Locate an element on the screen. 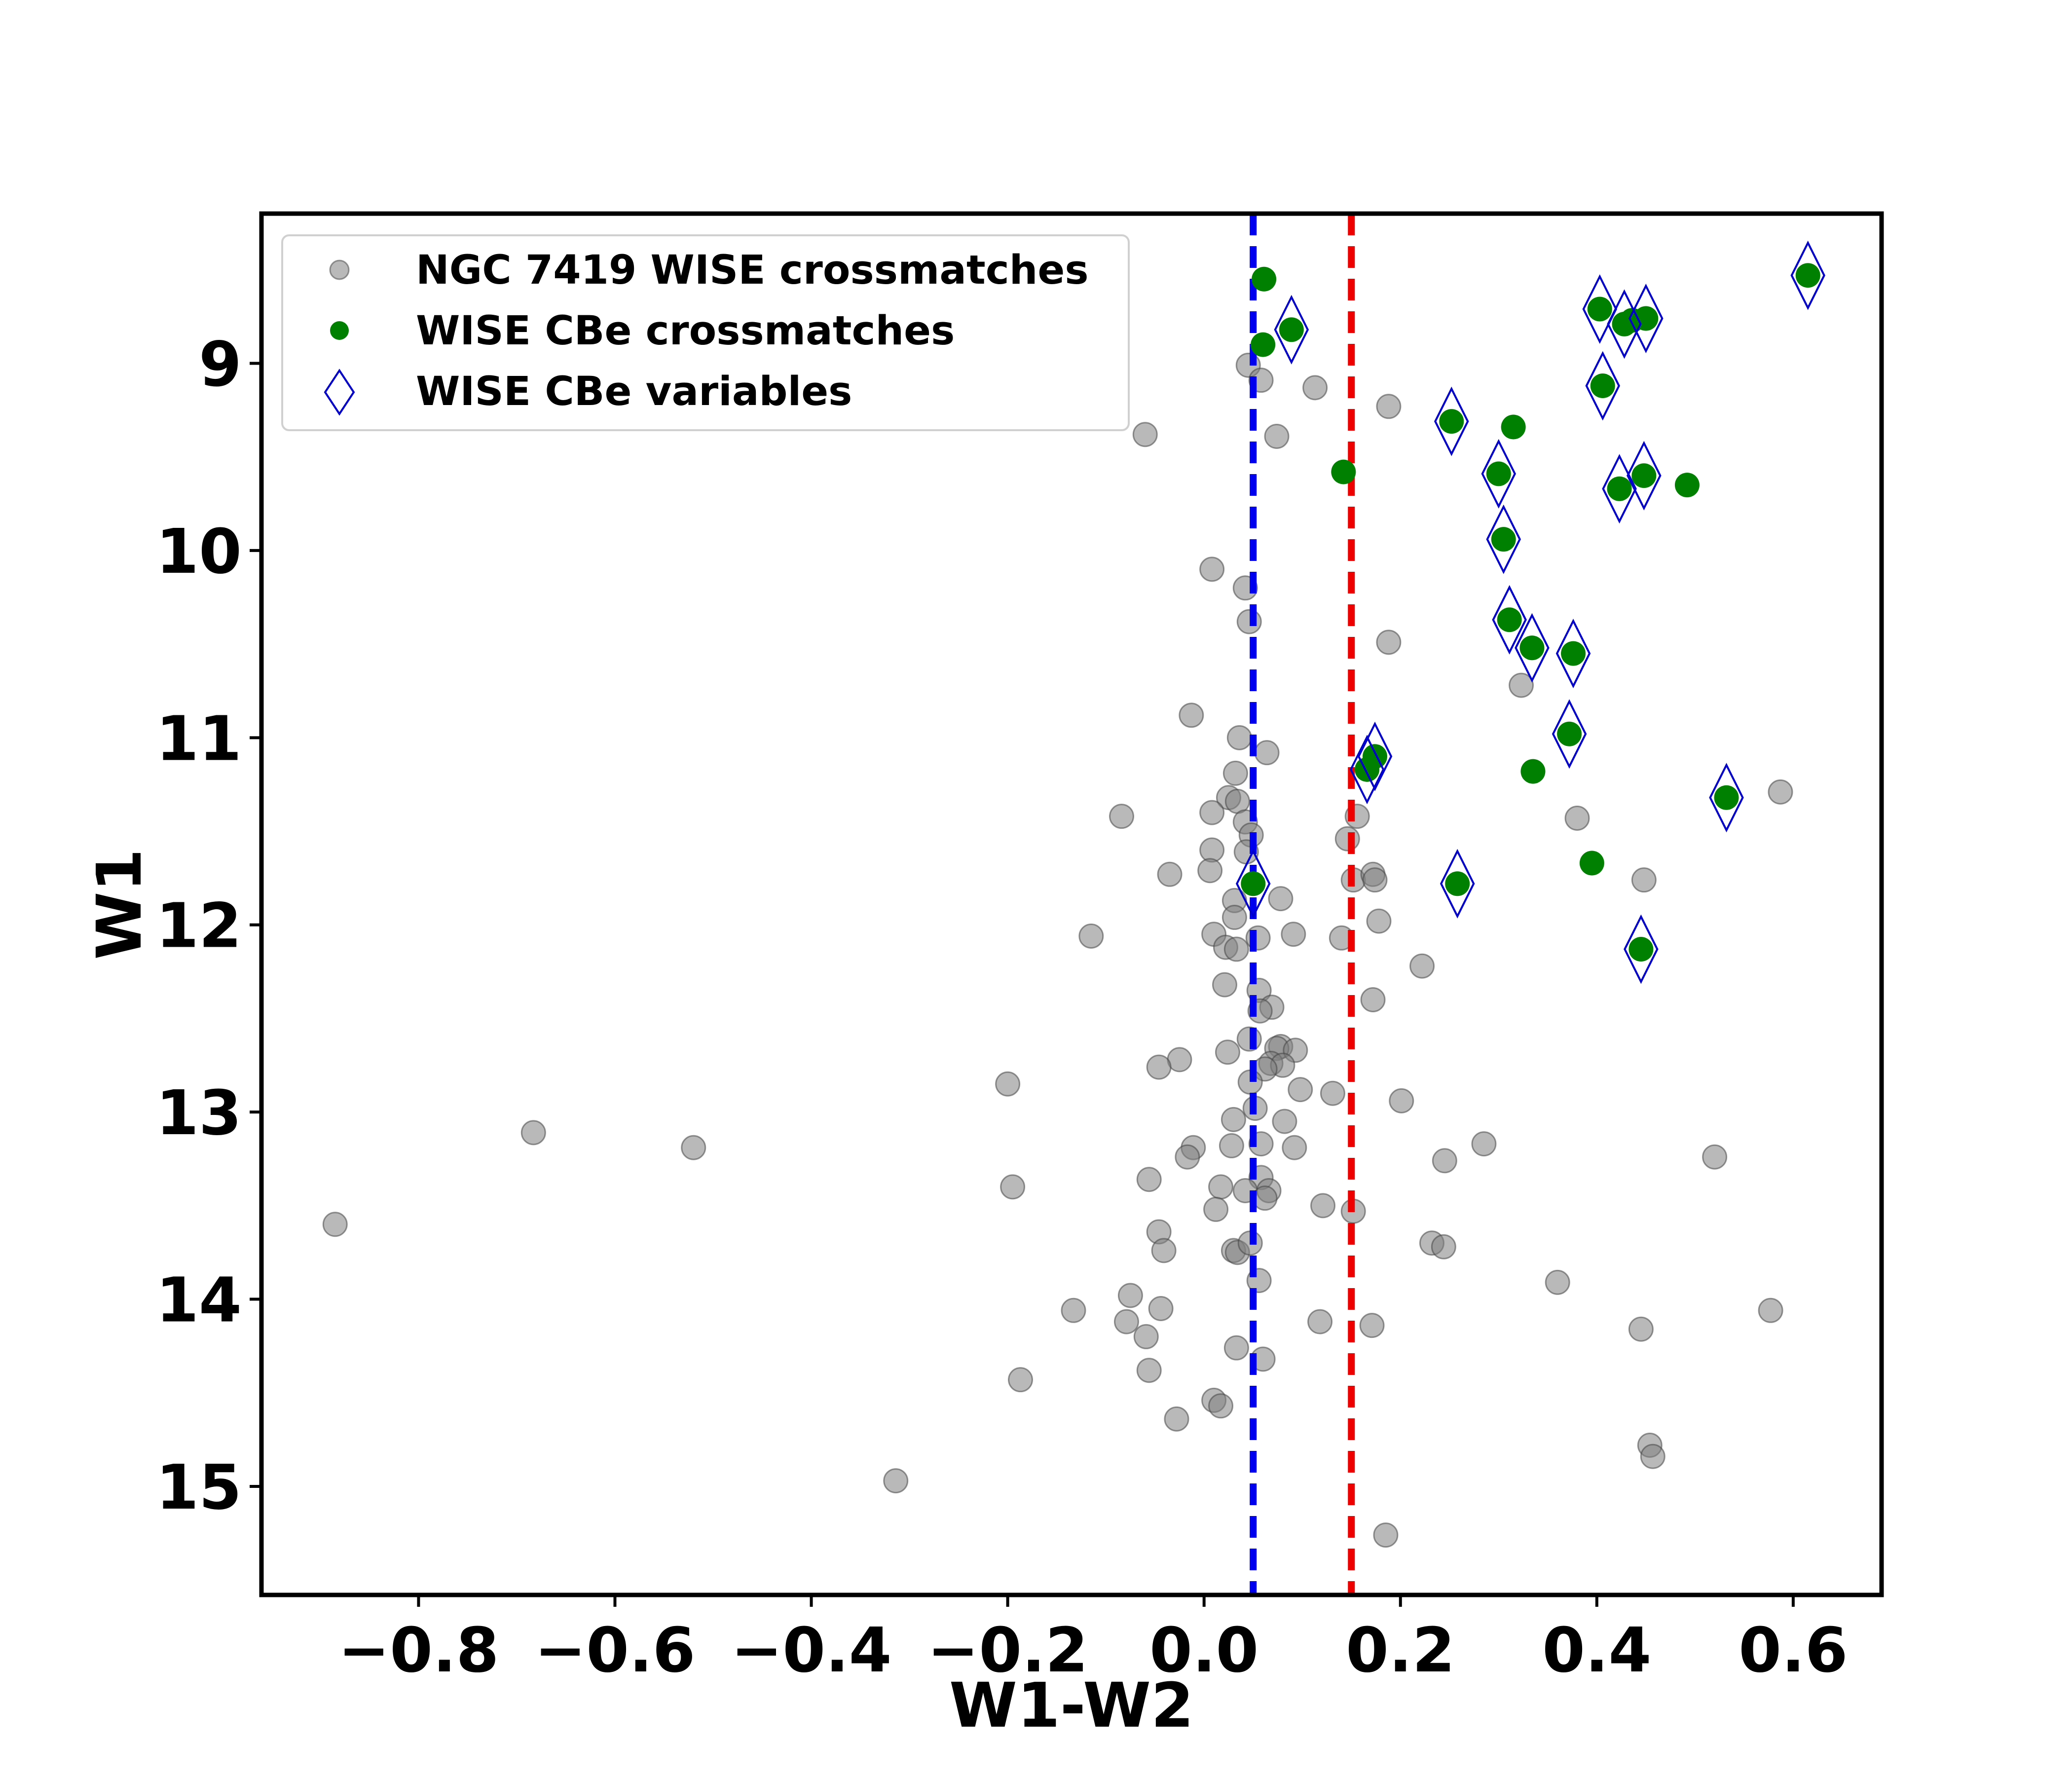 The height and width of the screenshot is (1776, 2072). x-axis-title: W1-W2 is located at coordinates (1071, 1706).